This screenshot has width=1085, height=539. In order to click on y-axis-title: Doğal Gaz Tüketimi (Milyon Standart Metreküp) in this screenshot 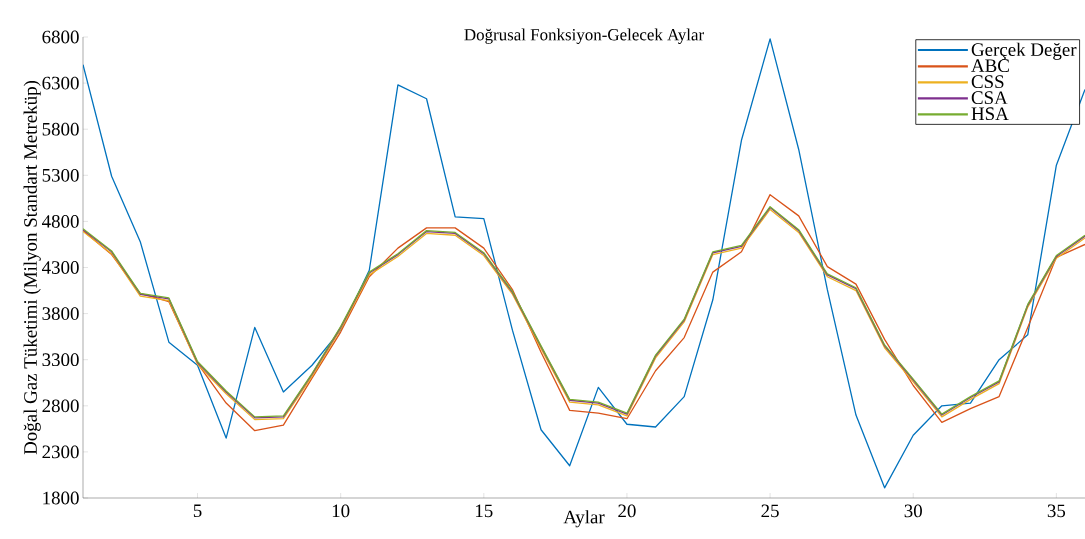, I will do `click(32, 267)`.